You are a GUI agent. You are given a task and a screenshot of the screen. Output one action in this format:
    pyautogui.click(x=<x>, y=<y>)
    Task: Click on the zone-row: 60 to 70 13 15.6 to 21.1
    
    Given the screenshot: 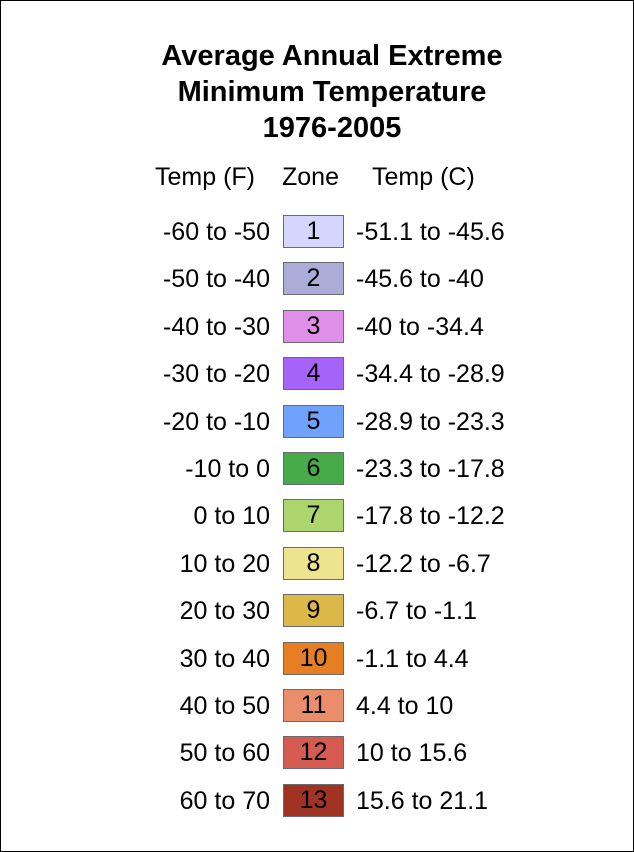 What is the action you would take?
    pyautogui.click(x=317, y=800)
    